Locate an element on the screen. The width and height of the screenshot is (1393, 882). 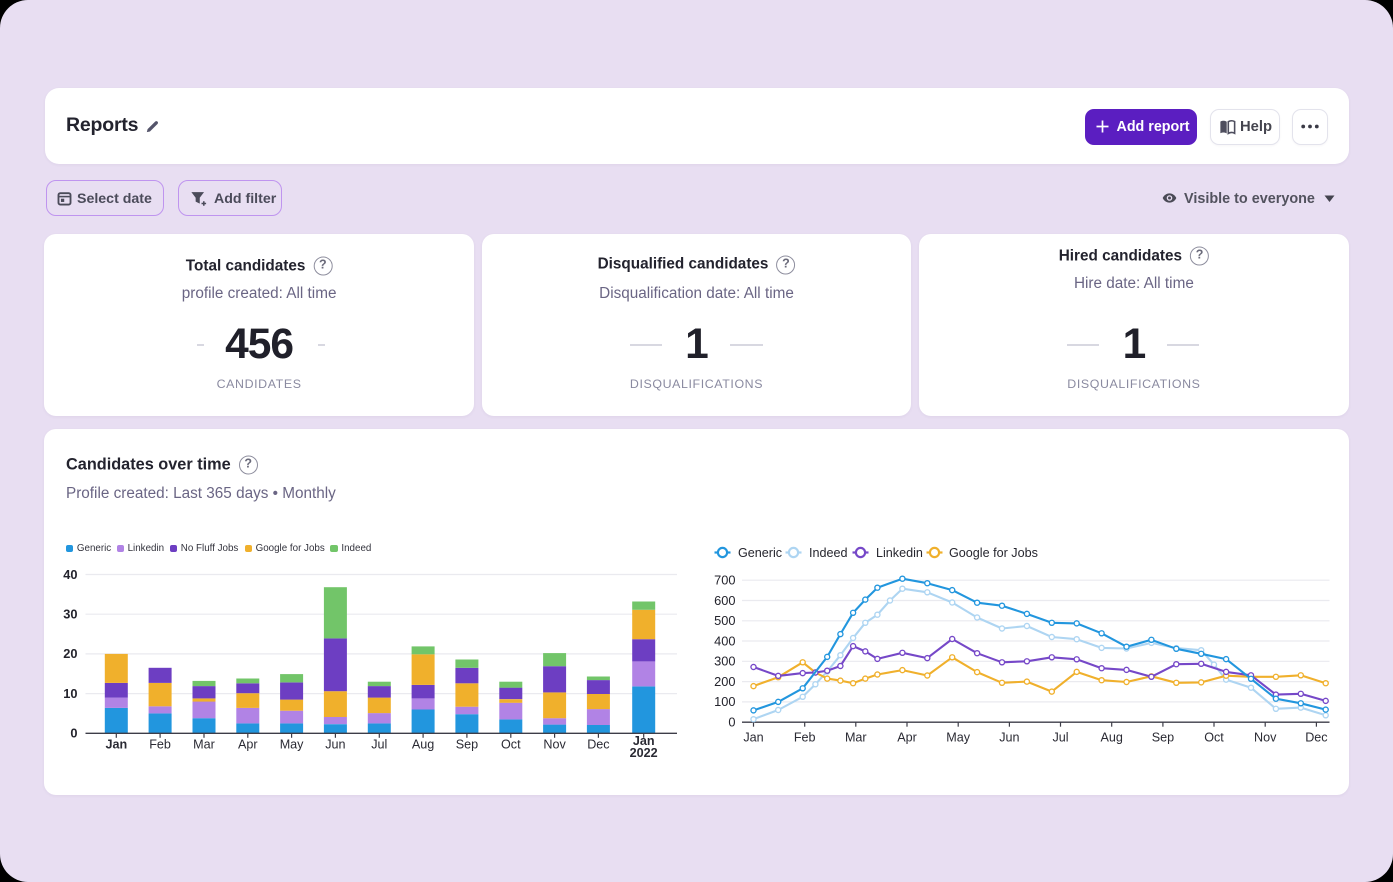
svg-text: 30 is located at coordinates (70, 614).